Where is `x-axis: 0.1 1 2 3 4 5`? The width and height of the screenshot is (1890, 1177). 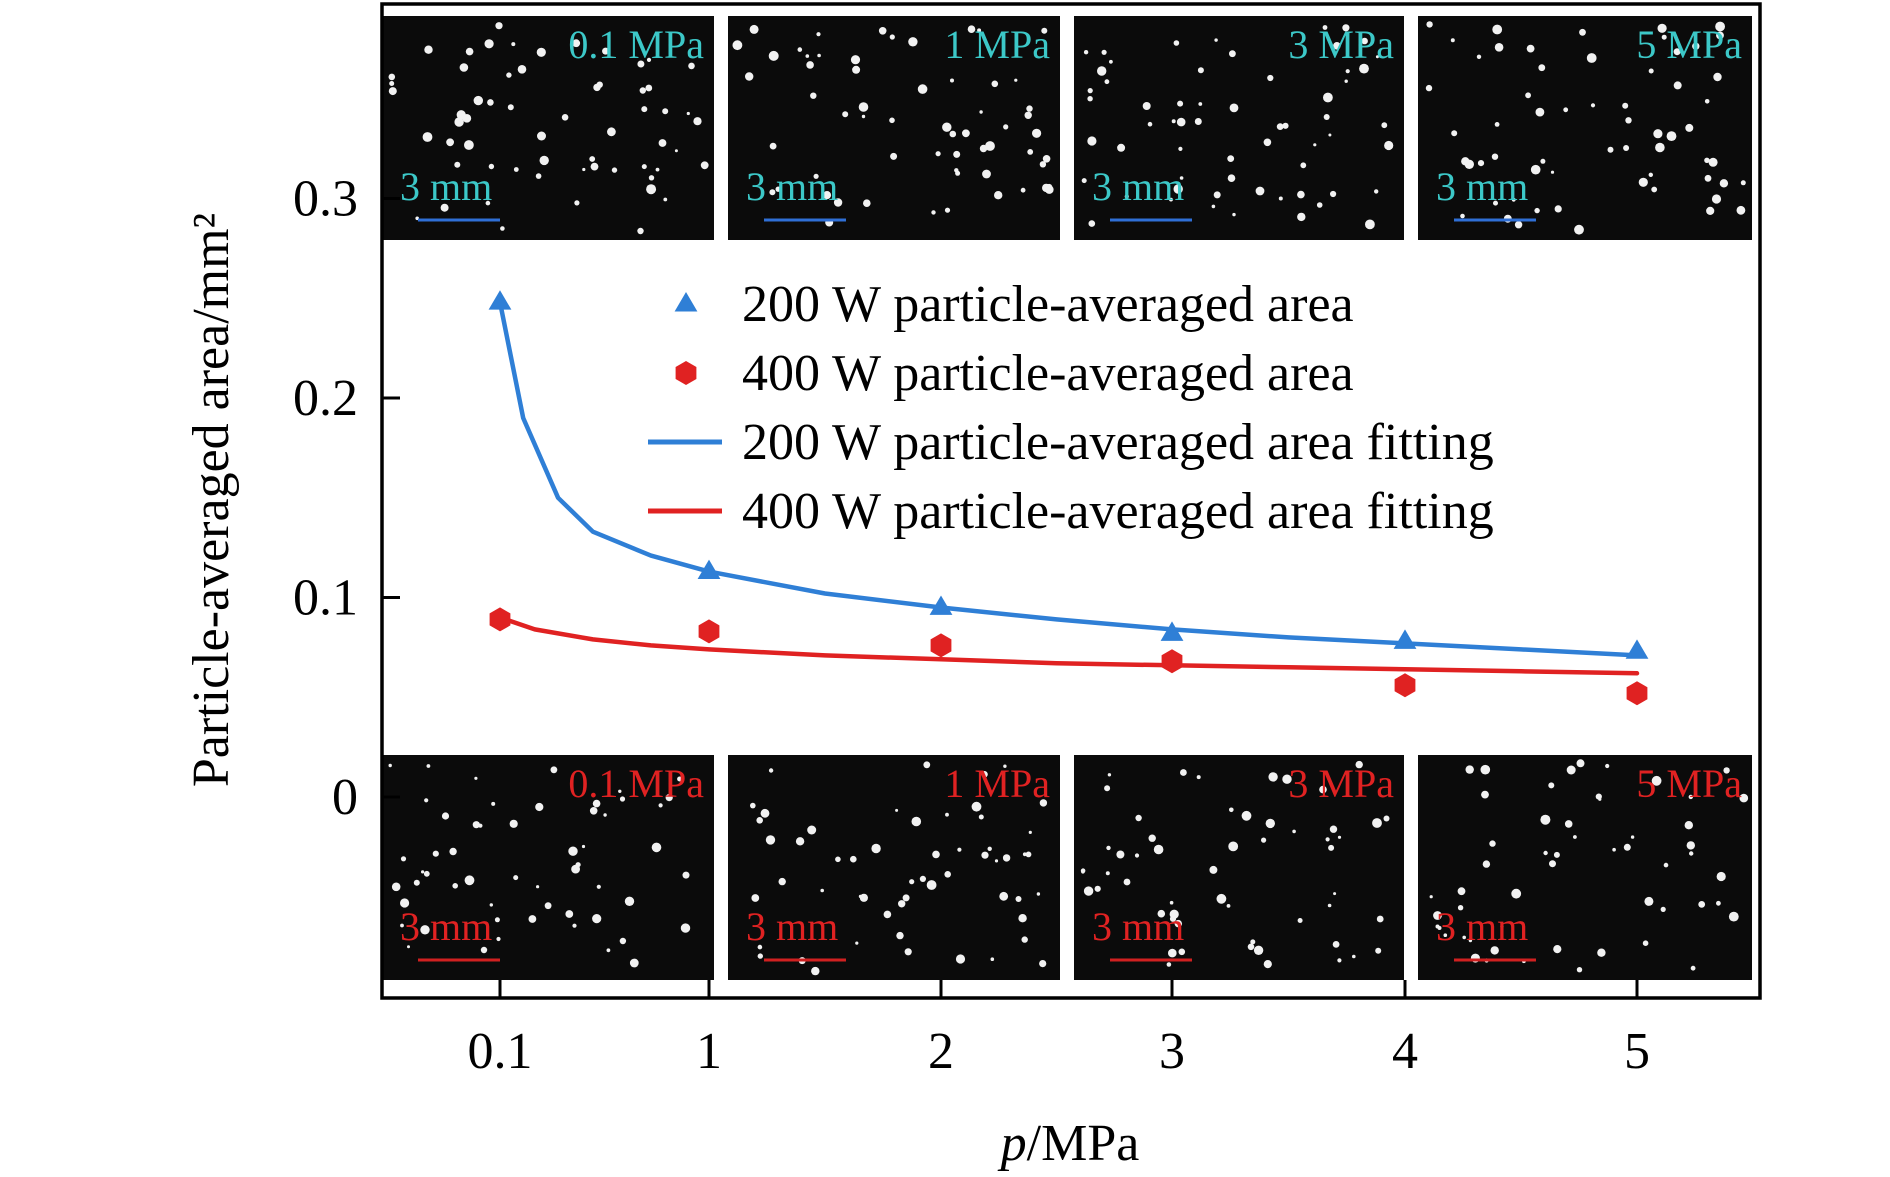
x-axis: 0.1 1 2 3 4 5 is located at coordinates (1059, 1030).